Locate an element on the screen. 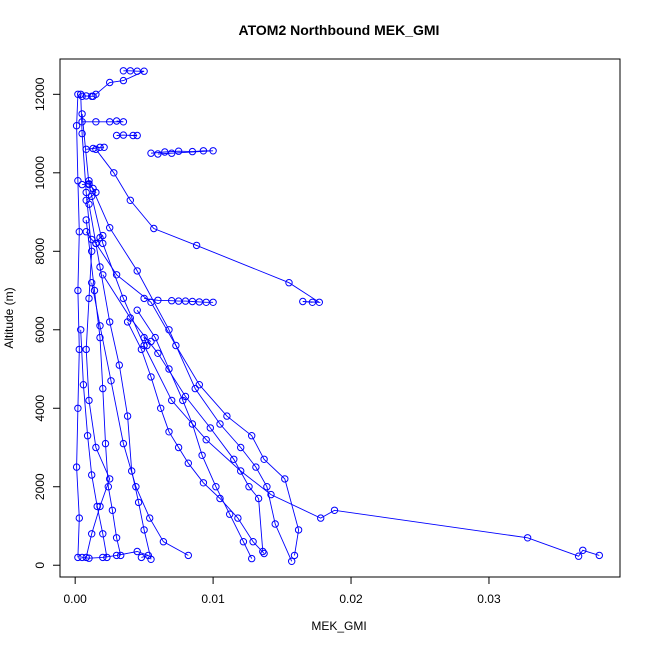 Image resolution: width=650 pixels, height=650 pixels. x-tick-label: 0.01 is located at coordinates (213, 599).